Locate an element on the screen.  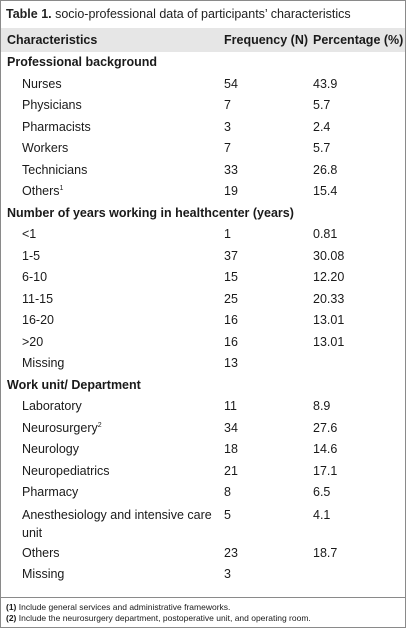
row-label: Anesthesiology and intensive care unit is located at coordinates (117, 523).